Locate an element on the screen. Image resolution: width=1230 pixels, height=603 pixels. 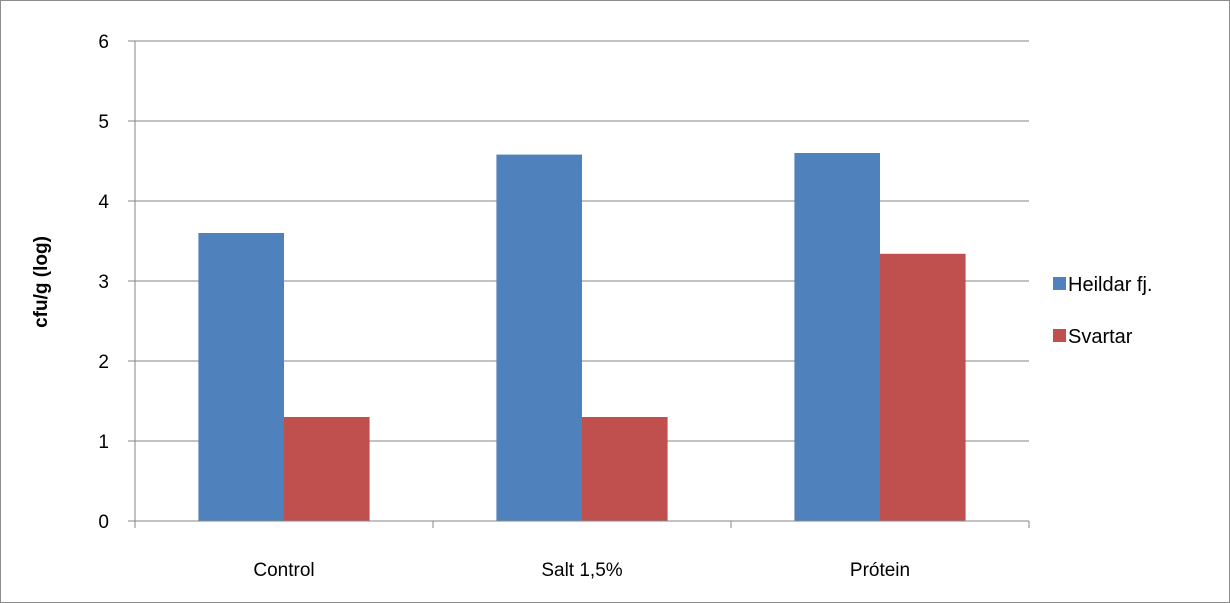
y-tick-label: 1 is located at coordinates (103, 442).